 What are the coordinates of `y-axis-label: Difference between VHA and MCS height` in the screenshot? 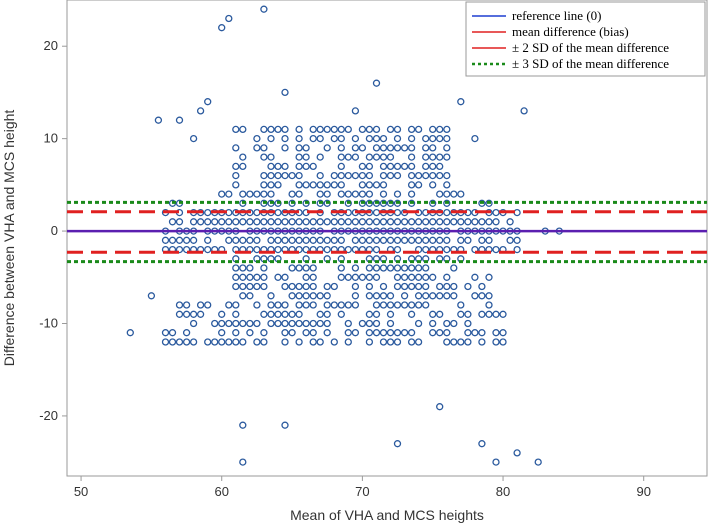 It's located at (9, 238).